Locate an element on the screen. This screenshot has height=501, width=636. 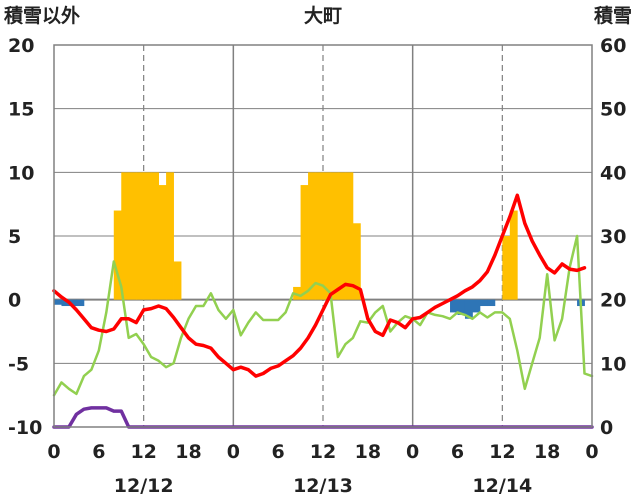
right-y-tick-label: 50 is located at coordinates (613, 110).